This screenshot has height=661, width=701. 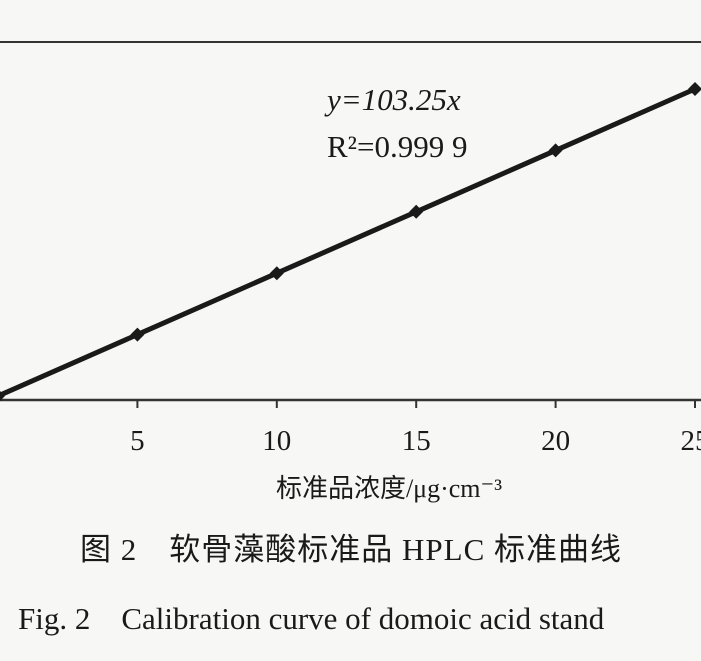 I want to click on x-axis-label: 标准品浓度/μg·cm⁻³, so click(x=389, y=488).